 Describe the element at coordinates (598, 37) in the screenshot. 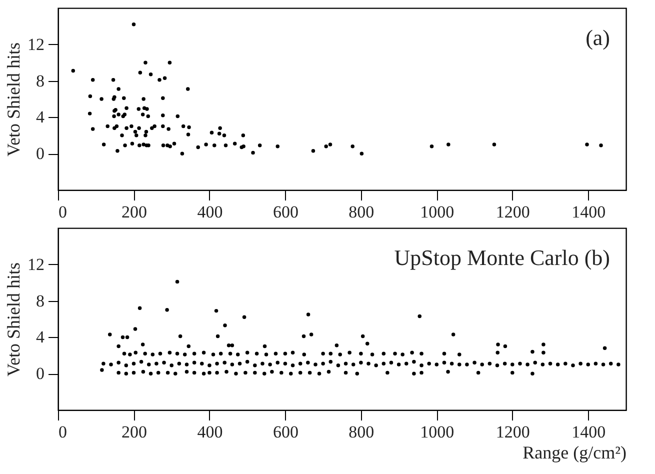

I see `annotation: (a)` at that location.